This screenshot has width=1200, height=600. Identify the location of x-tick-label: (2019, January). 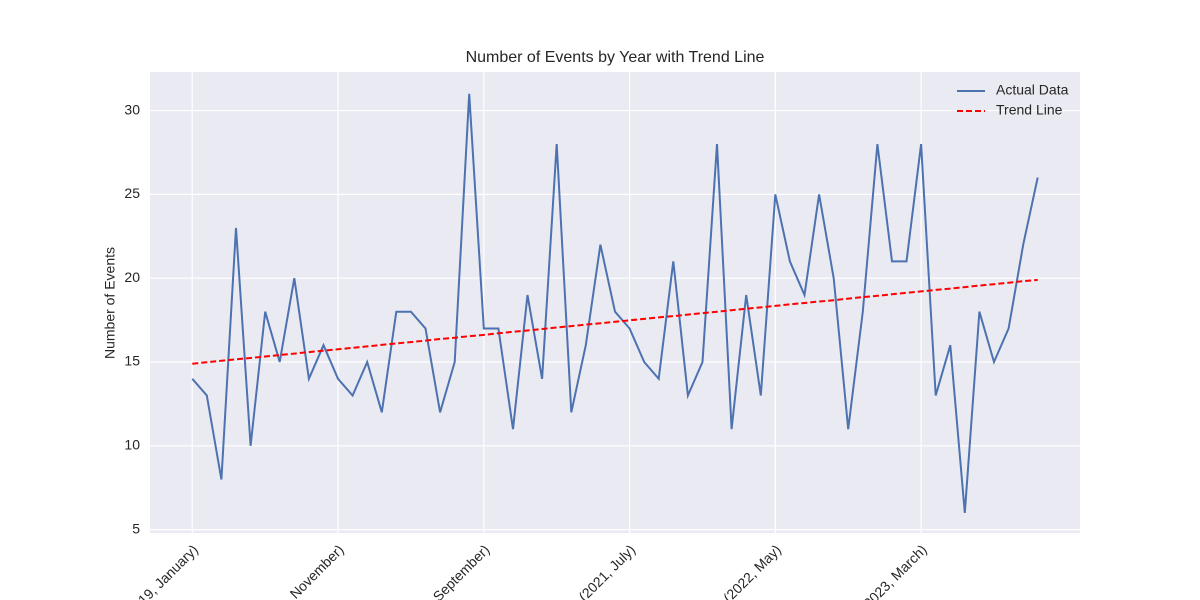
(160, 570).